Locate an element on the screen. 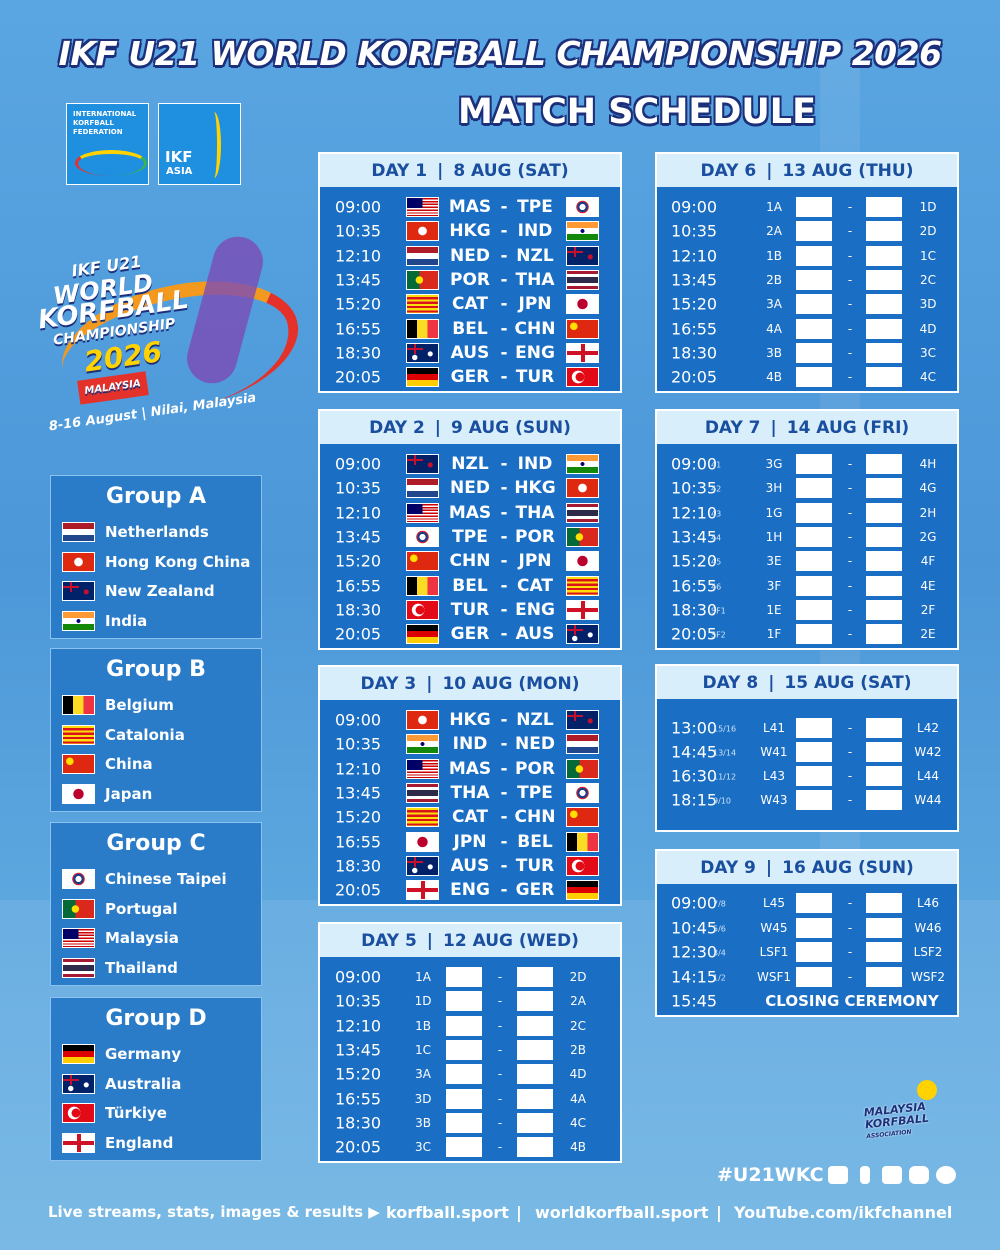 This screenshot has width=1000, height=1250. day-header: DAY 7 | 14 AUG (FRI) is located at coordinates (807, 427).